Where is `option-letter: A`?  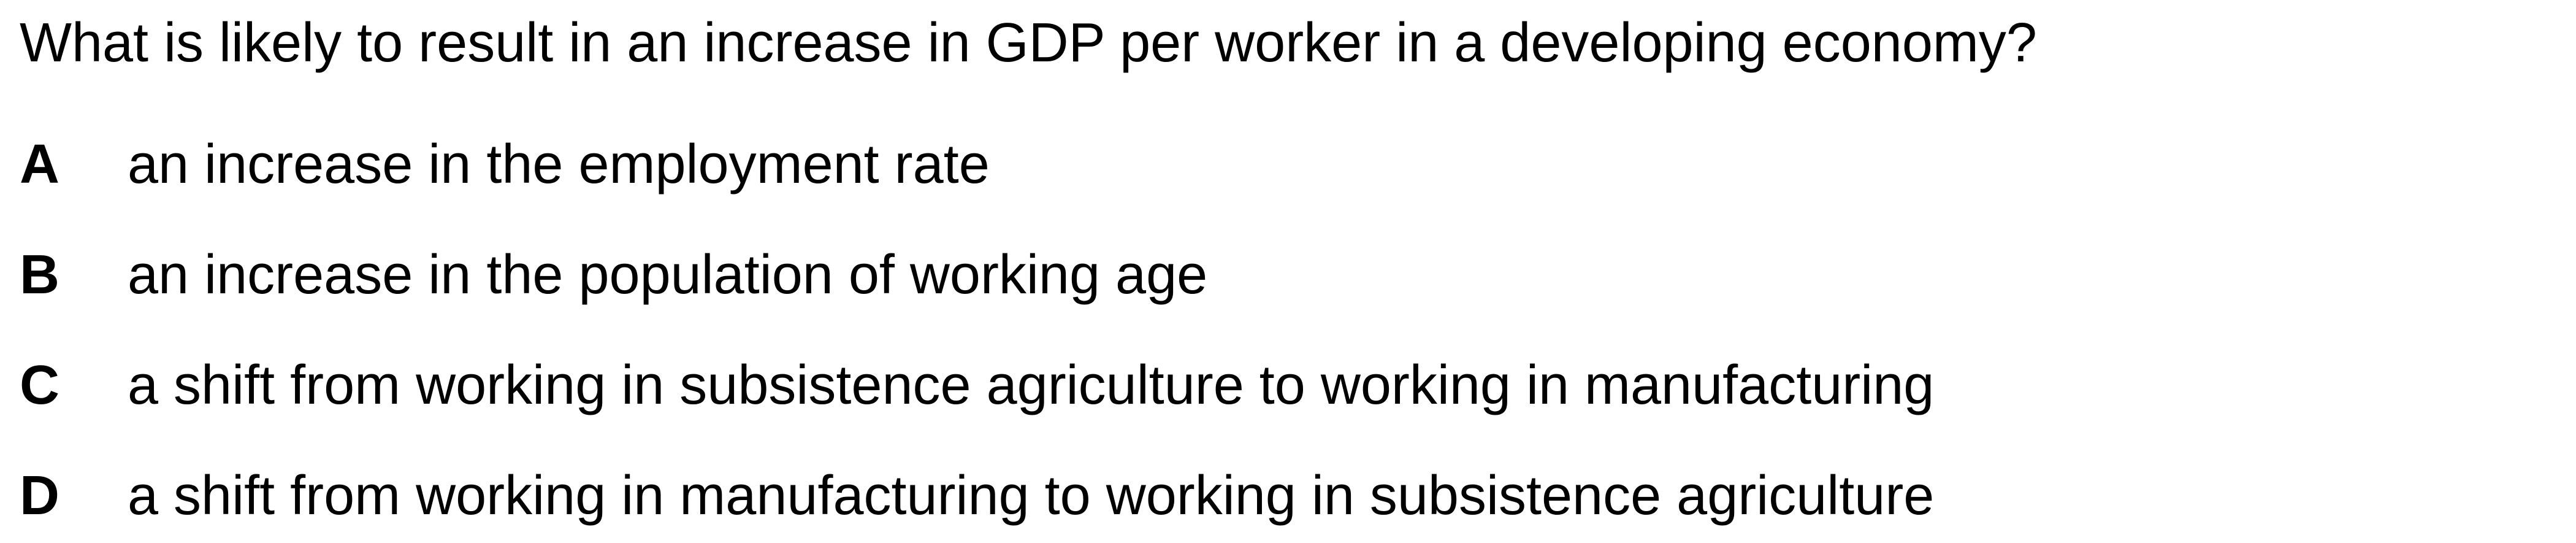 option-letter: A is located at coordinates (74, 164).